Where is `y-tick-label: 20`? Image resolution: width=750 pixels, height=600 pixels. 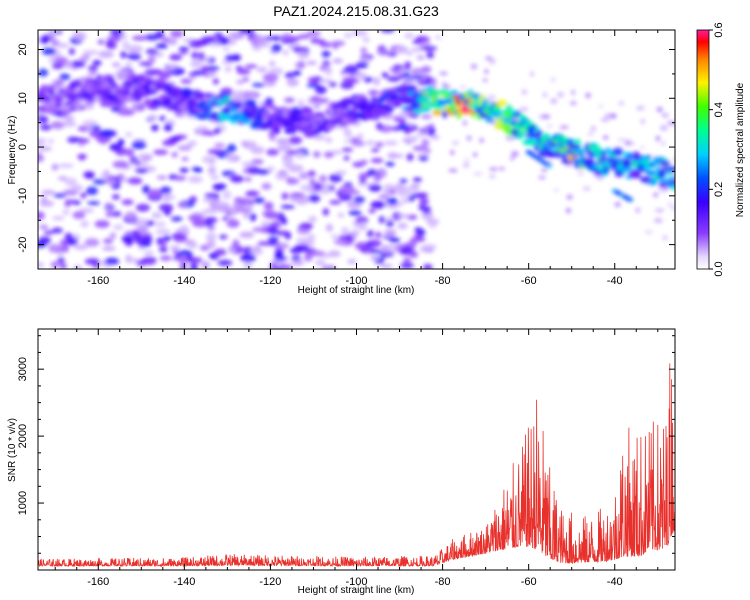
y-tick-label: 20 is located at coordinates (23, 49).